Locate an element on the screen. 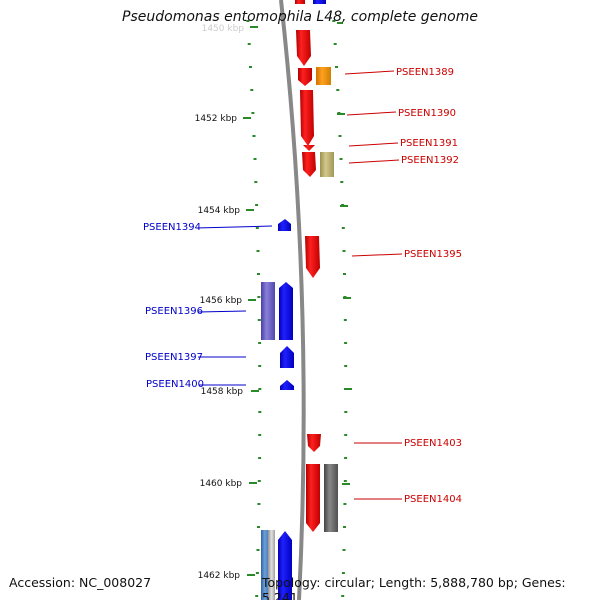 The width and height of the screenshot is (600, 600). reverse-gene-labels: PSEEN1394 PSEEN1396 PSEEN1397 PSEEN1400 is located at coordinates (208, 306).